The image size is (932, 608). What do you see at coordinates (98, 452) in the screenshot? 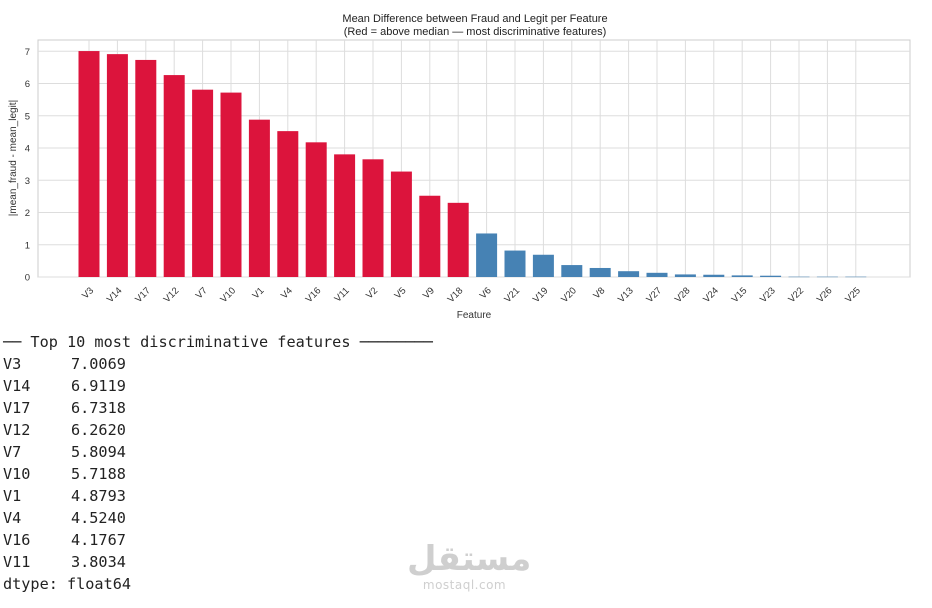
I see `feature-value: 5.8094` at bounding box center [98, 452].